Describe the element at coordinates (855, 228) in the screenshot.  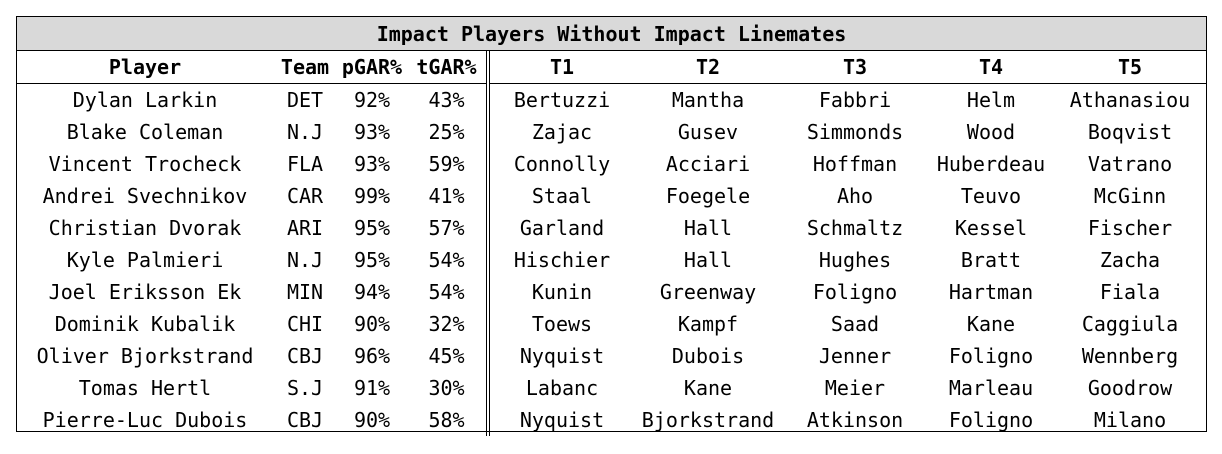
I see `cell-t3: Schmaltz` at that location.